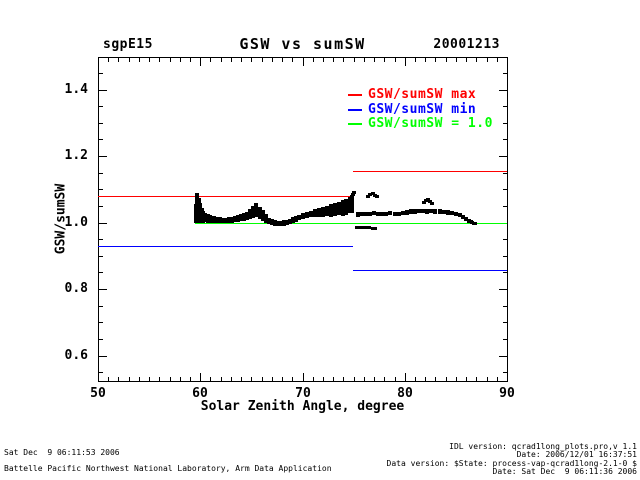  What do you see at coordinates (576, 454) in the screenshot?
I see `footer-idl-date: Date: 2006/12/01 16:37:51` at bounding box center [576, 454].